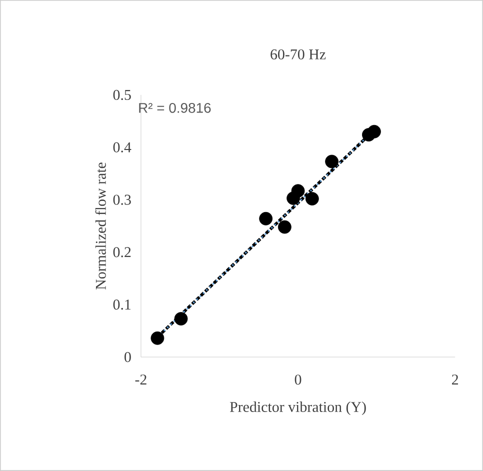 This screenshot has width=483, height=471. I want to click on y-axis-title: Normalized flow rate, so click(100, 226).